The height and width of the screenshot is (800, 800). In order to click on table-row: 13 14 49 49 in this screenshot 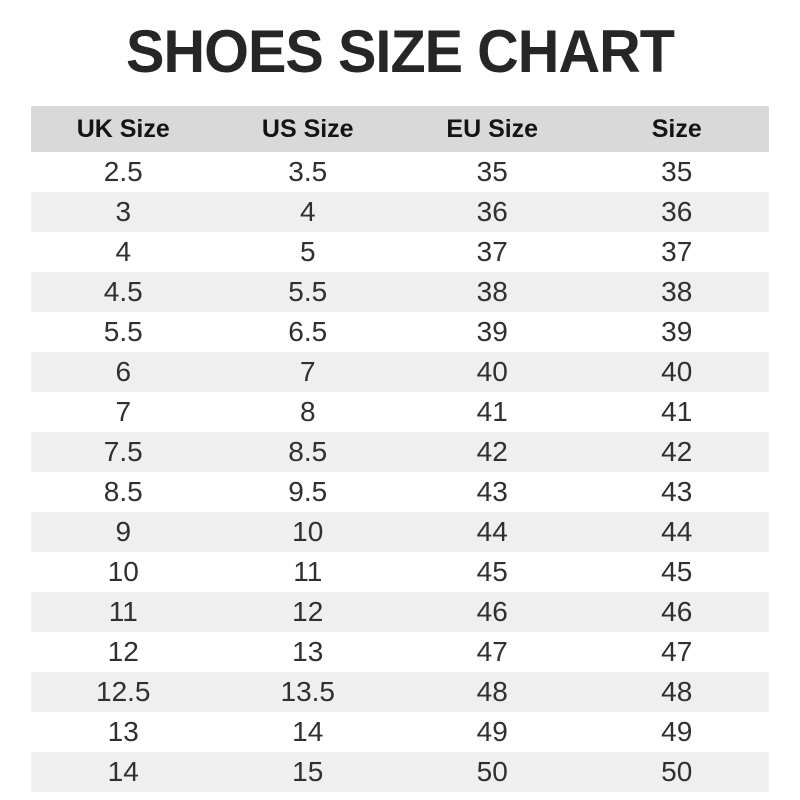, I will do `click(400, 732)`.